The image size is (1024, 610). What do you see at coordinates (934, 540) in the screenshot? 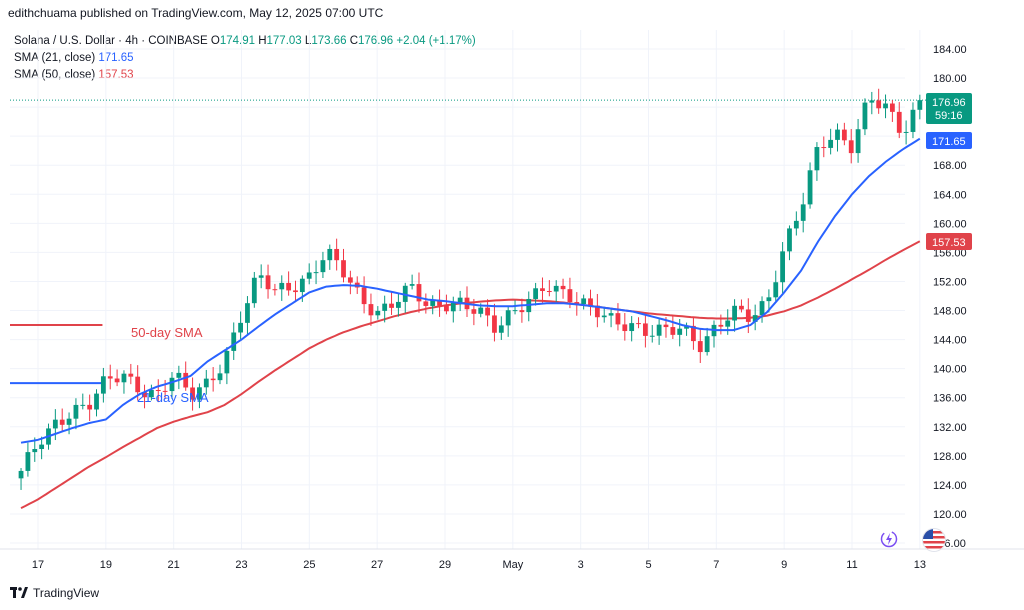
I see `us-flag-icon` at bounding box center [934, 540].